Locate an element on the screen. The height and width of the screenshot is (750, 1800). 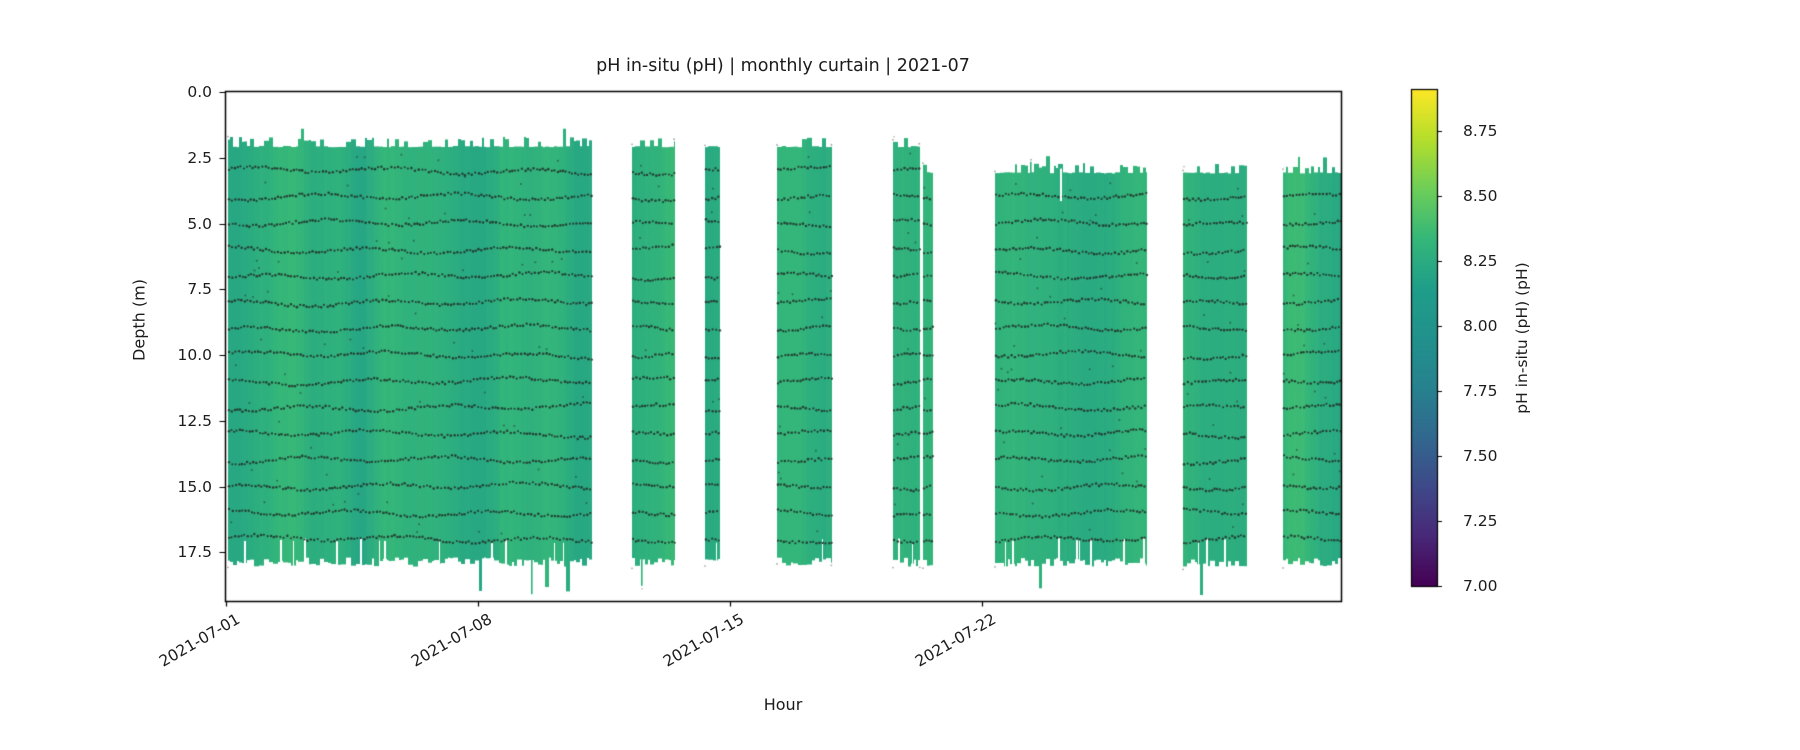
y-tick-label: 10.0 is located at coordinates (194, 355).